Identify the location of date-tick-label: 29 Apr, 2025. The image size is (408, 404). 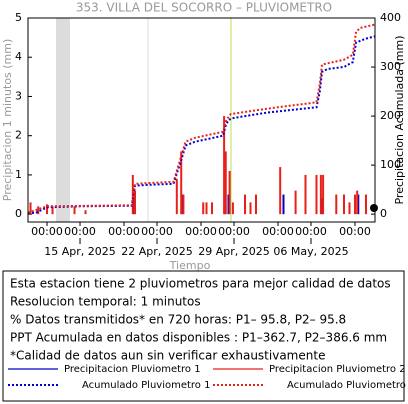
(234, 251).